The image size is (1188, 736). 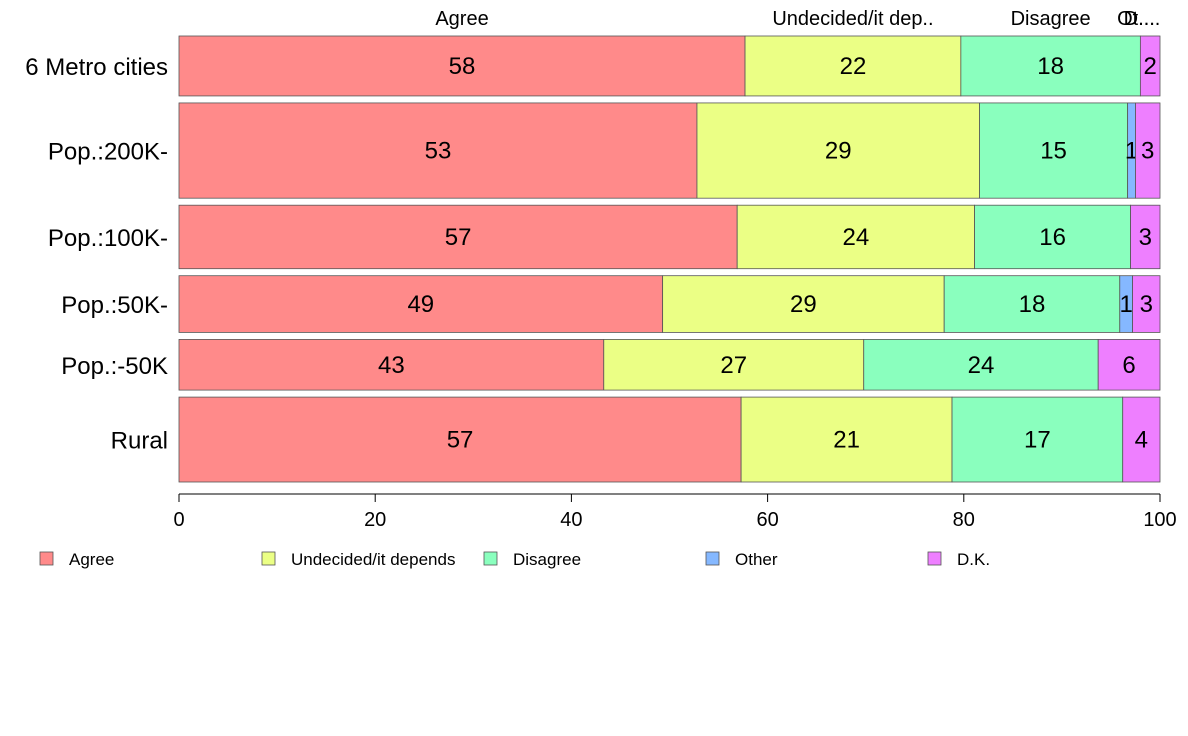 I want to click on legend-label-other: Other, so click(x=756, y=559).